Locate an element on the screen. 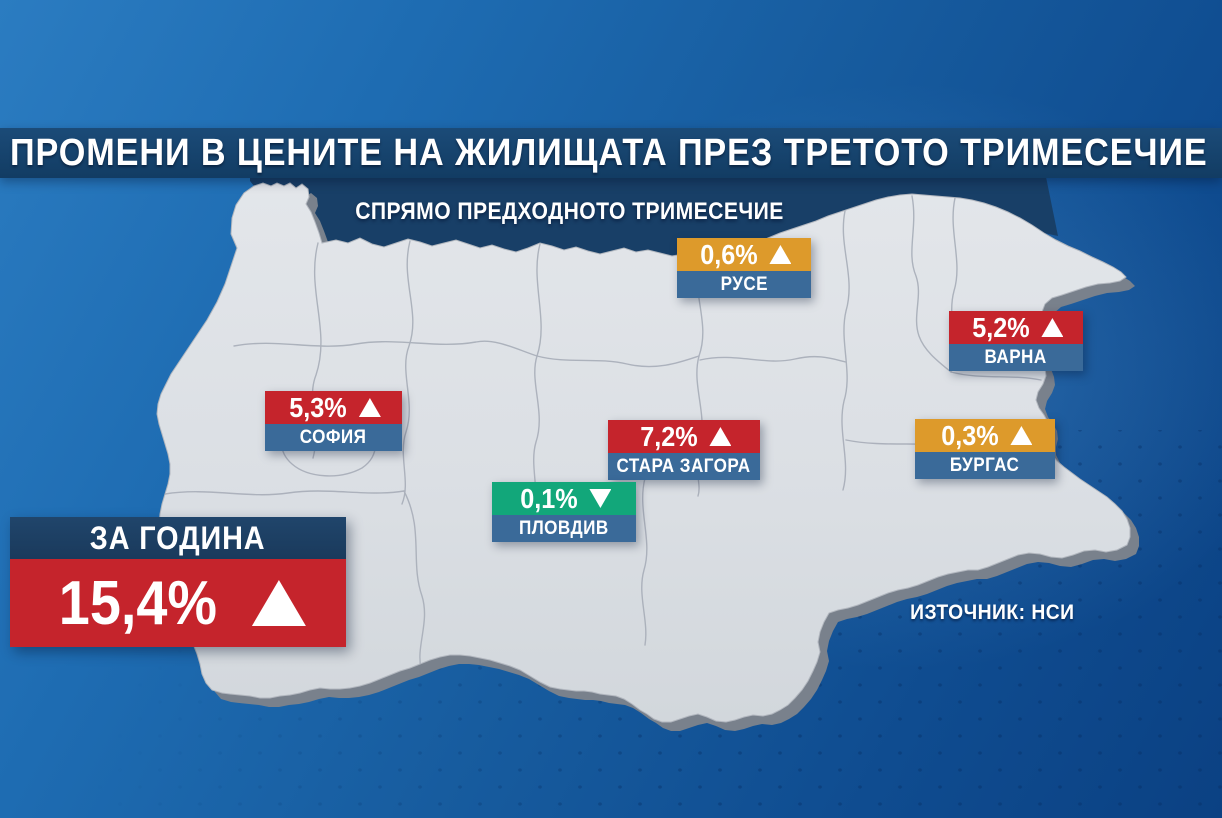 This screenshot has width=1222, height=818. value-box: 5,3% is located at coordinates (333, 407).